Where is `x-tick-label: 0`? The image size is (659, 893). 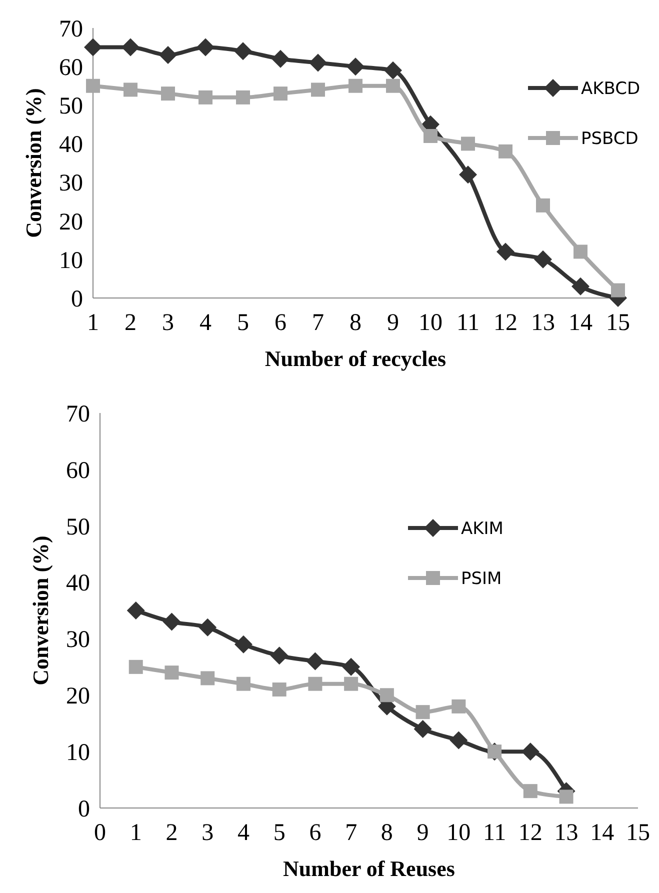 x-tick-label: 0 is located at coordinates (100, 833).